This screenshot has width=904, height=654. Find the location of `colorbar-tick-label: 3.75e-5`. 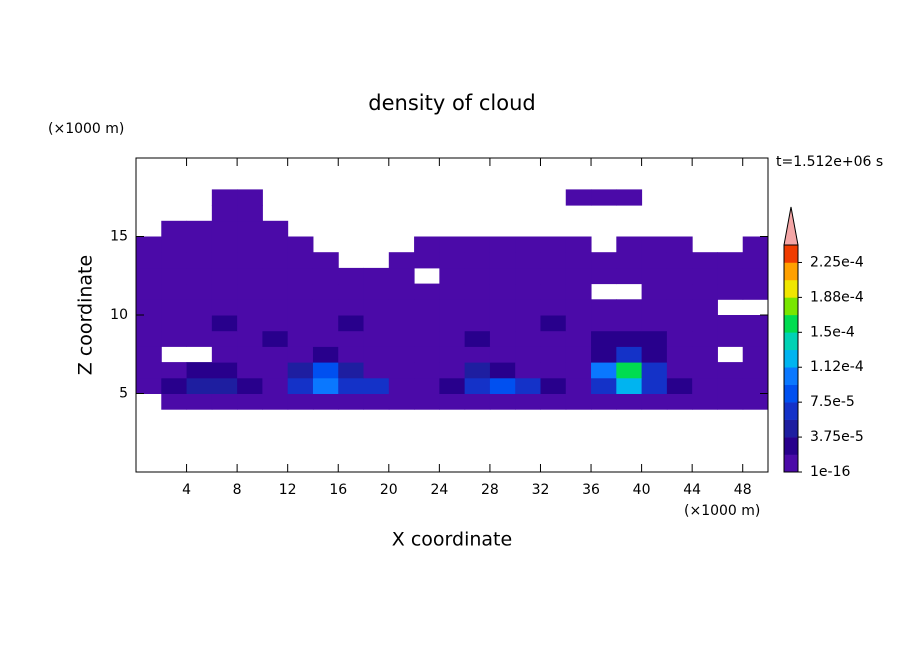

colorbar-tick-label: 3.75e-5 is located at coordinates (837, 437).